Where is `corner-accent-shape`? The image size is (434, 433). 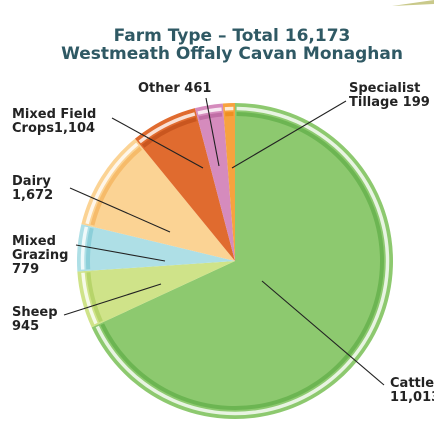
corner-accent-shape is located at coordinates (413, 3).